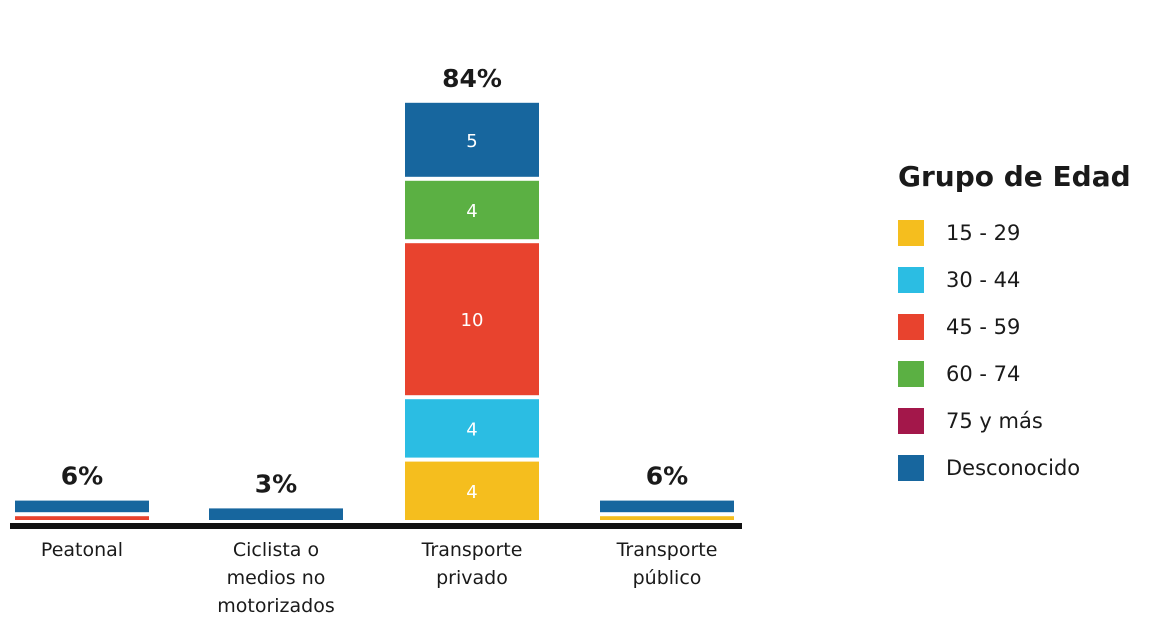 The width and height of the screenshot is (1174, 617). I want to click on legend-item: 45 - 59, so click(1033, 326).